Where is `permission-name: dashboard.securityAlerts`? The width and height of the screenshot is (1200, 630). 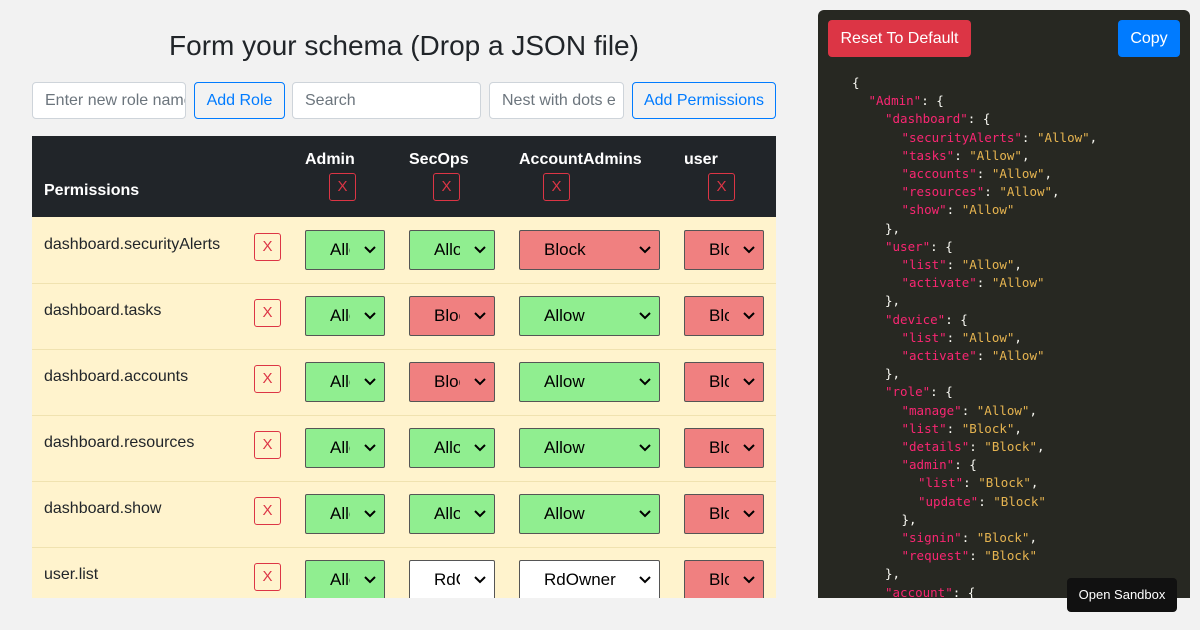
permission-name: dashboard.securityAlerts is located at coordinates (132, 244).